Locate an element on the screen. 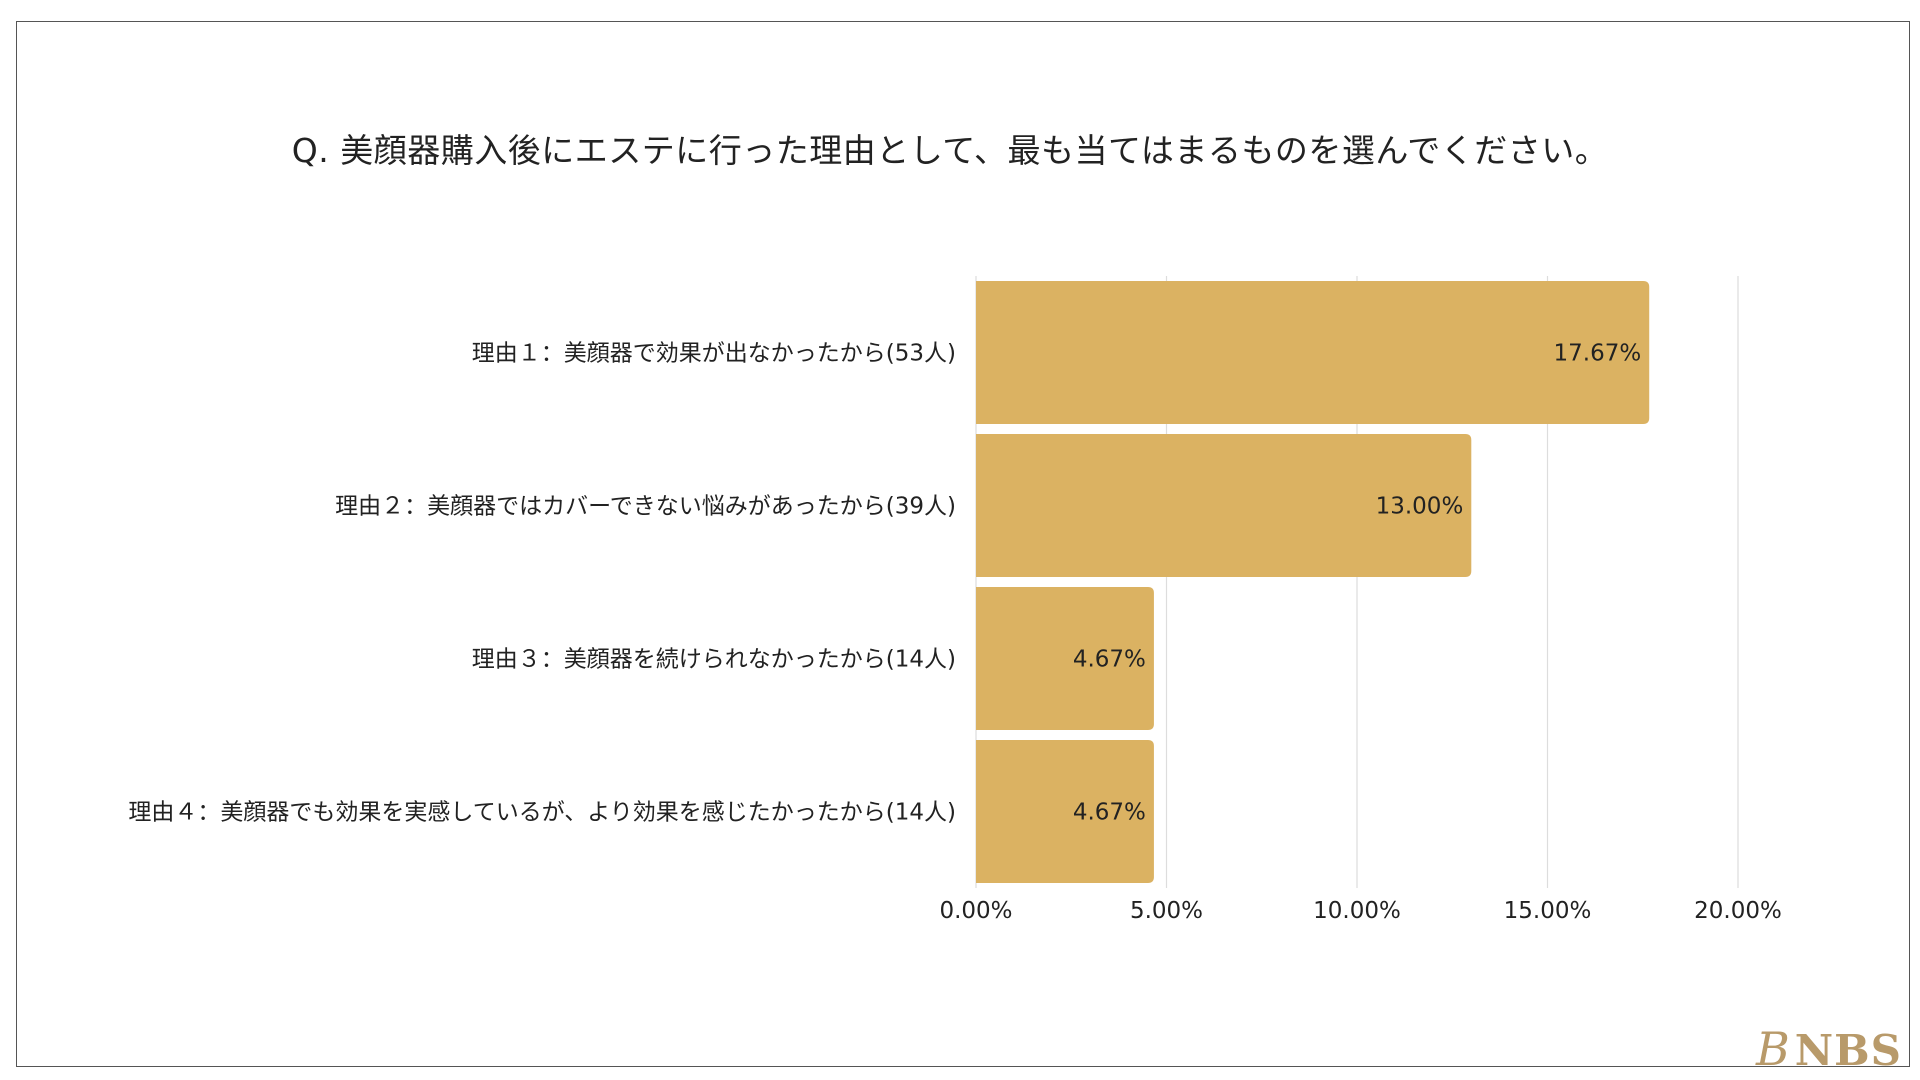 The width and height of the screenshot is (1920, 1080). category-label-4: 理由４：美顔器でも効果を実感しているが、より効果を感じたかったから(14人) is located at coordinates (542, 813).